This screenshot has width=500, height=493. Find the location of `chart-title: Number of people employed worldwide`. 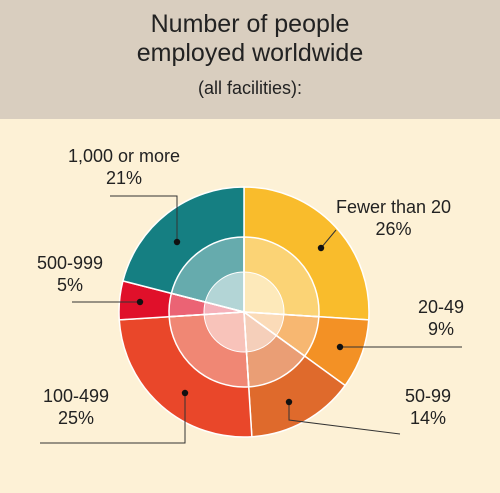

chart-title: Number of people employed worldwide is located at coordinates (250, 39).